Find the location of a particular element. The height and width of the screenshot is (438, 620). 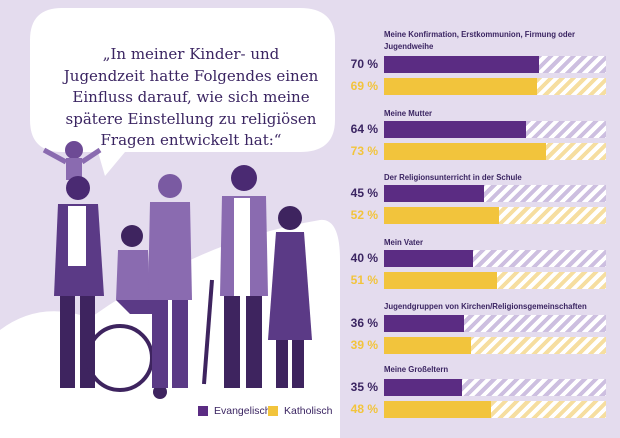

legend-evangelisch: Evangelisch is located at coordinates (234, 411).